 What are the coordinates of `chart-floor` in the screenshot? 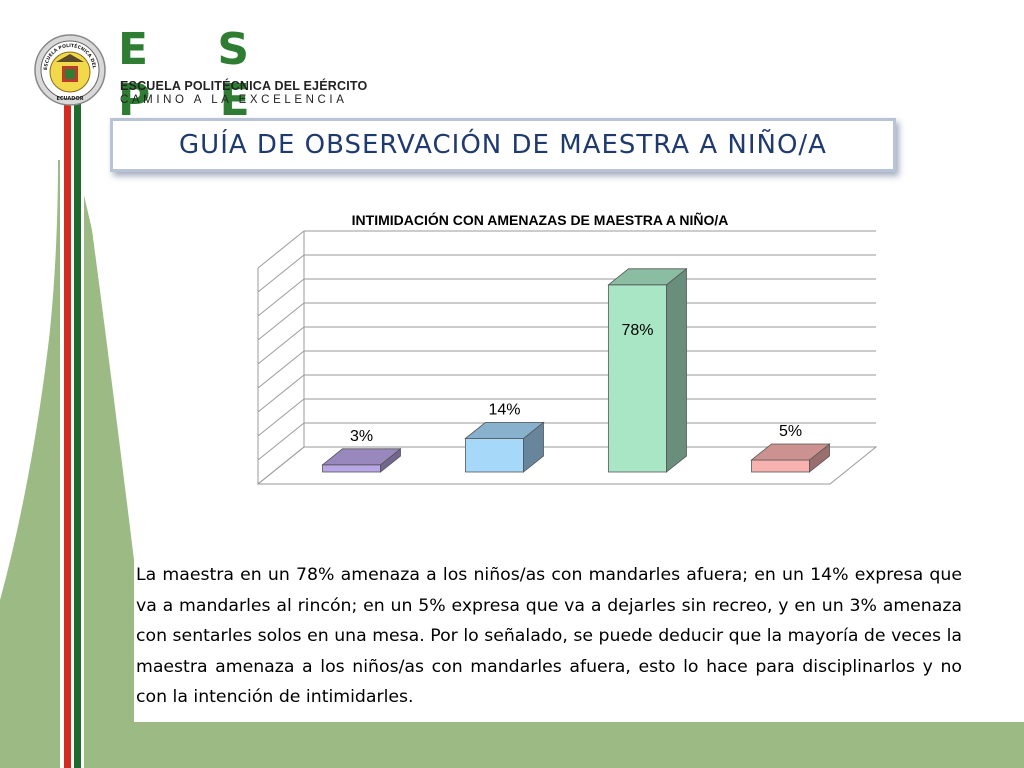 It's located at (567, 465).